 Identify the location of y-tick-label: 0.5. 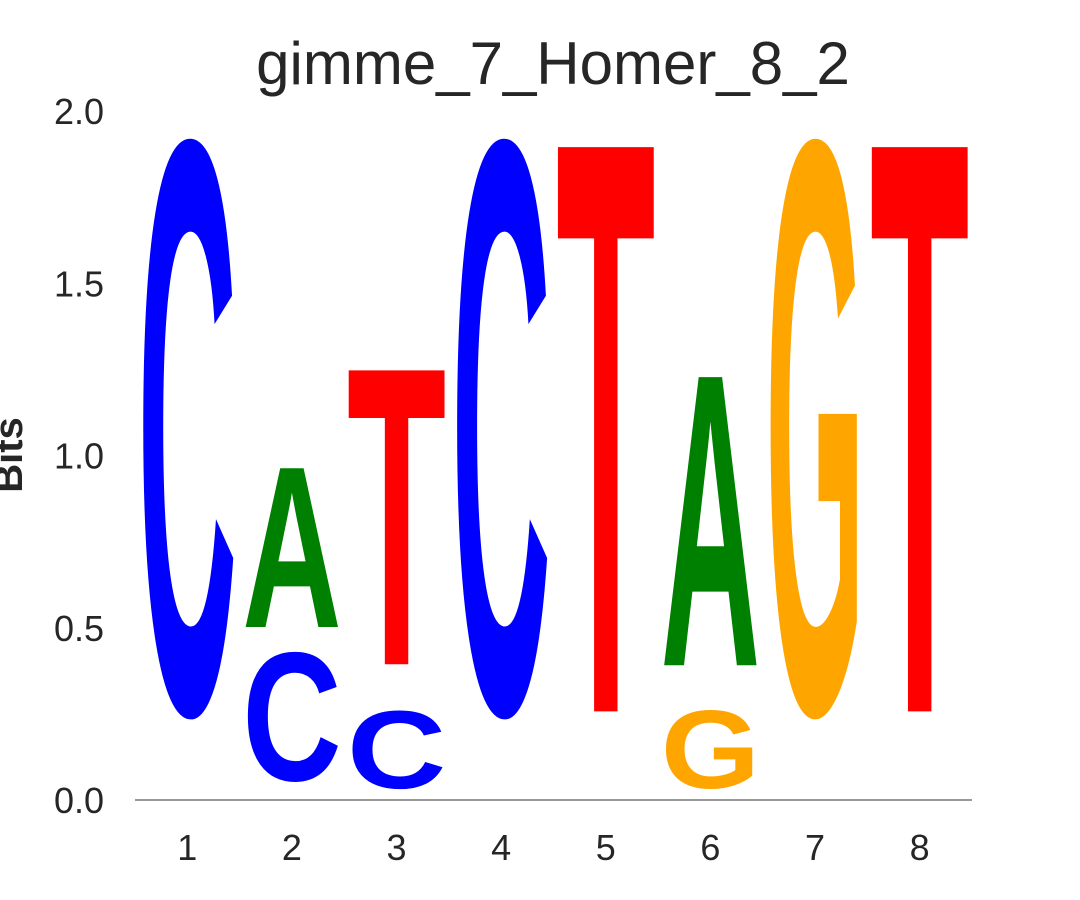
(79, 628).